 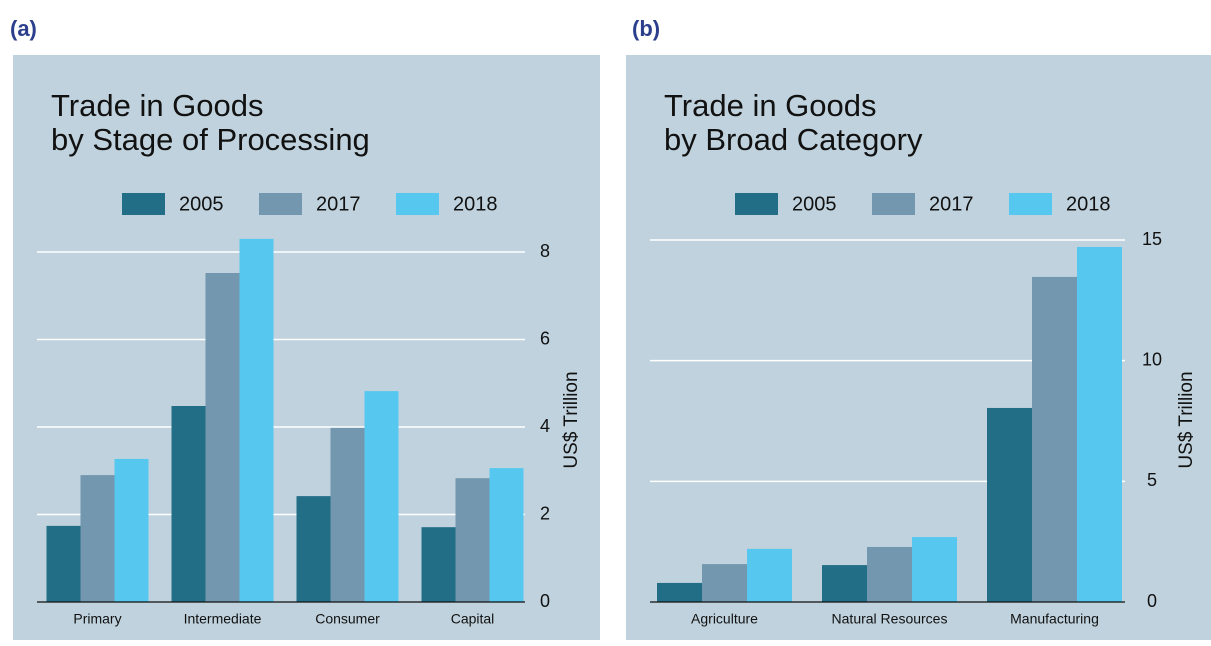 I want to click on y-tick-label: 2, so click(x=545, y=513).